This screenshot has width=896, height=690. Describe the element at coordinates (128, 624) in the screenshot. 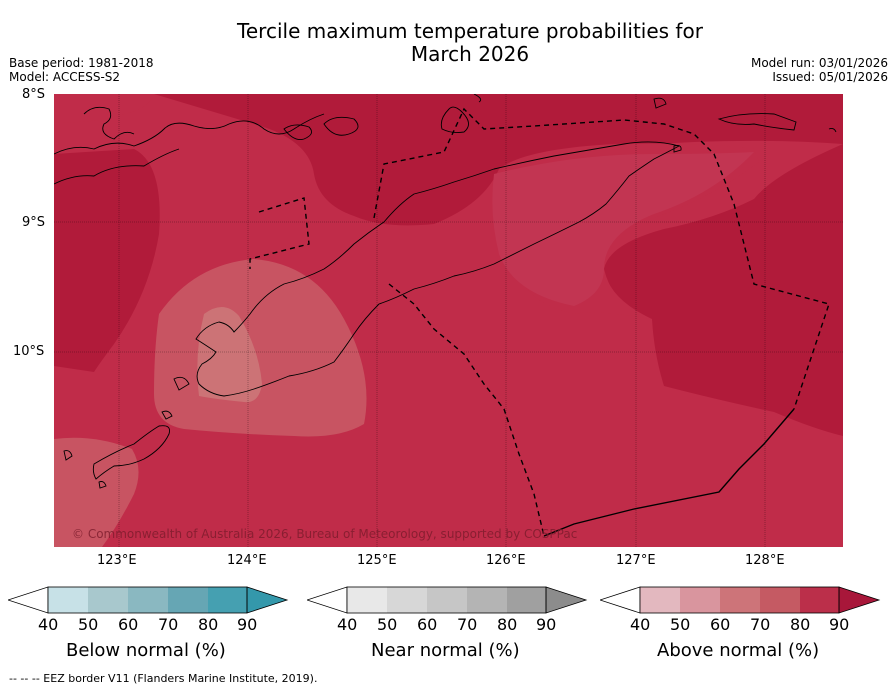

I see `below-tick-60: 60` at that location.